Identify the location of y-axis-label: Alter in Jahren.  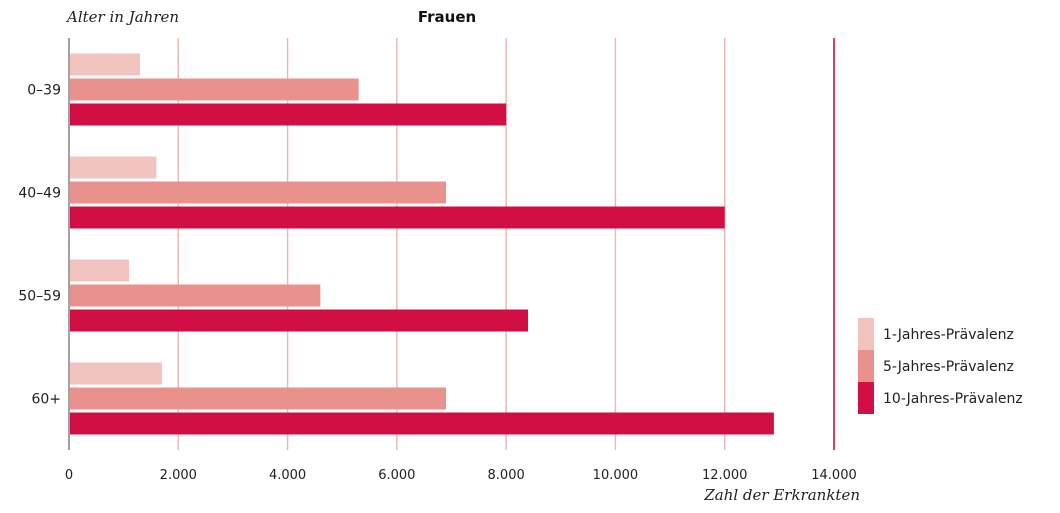
(122, 17).